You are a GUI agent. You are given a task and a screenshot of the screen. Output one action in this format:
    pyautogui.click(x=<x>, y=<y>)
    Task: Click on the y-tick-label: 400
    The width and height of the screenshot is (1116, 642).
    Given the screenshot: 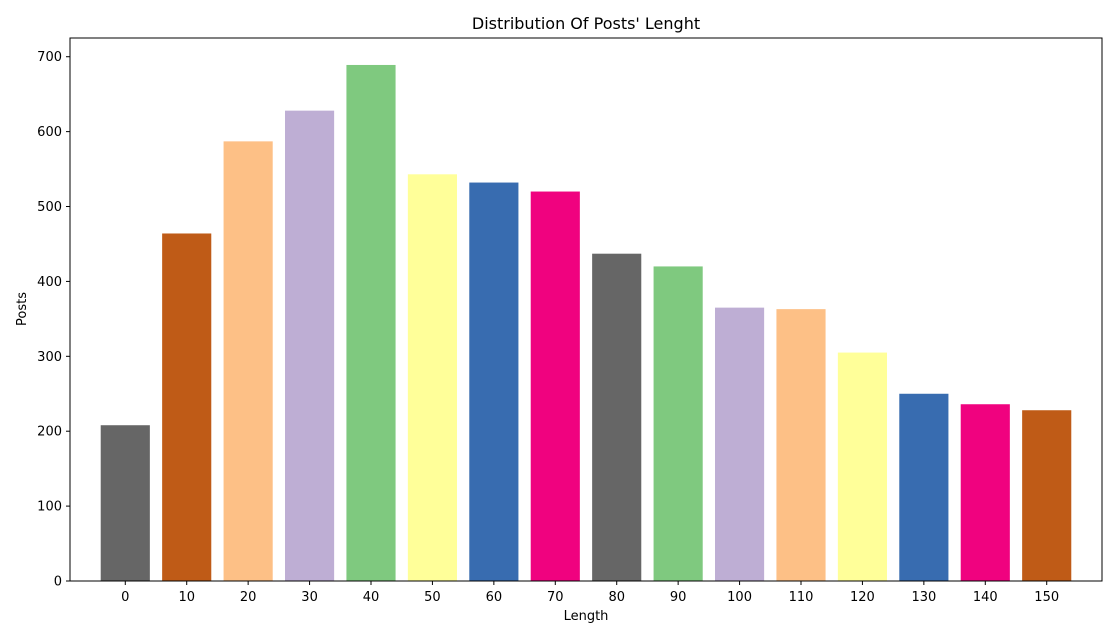 What is the action you would take?
    pyautogui.click(x=49, y=282)
    